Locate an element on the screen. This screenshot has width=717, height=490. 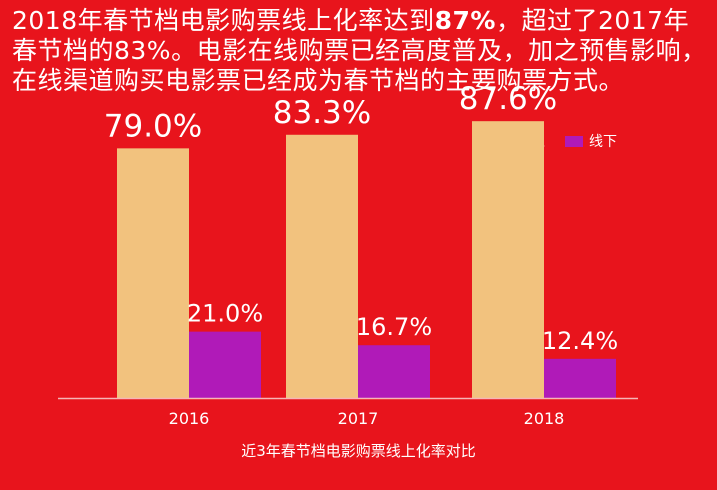
intro-highlight: 87% is located at coordinates (465, 20).